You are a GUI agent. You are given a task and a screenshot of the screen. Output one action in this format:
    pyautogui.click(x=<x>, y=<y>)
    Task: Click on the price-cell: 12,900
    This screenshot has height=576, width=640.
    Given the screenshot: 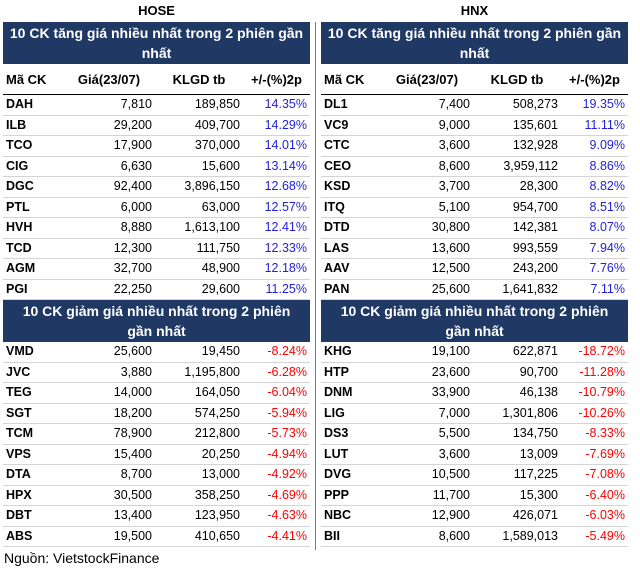 What is the action you would take?
    pyautogui.click(x=427, y=516)
    